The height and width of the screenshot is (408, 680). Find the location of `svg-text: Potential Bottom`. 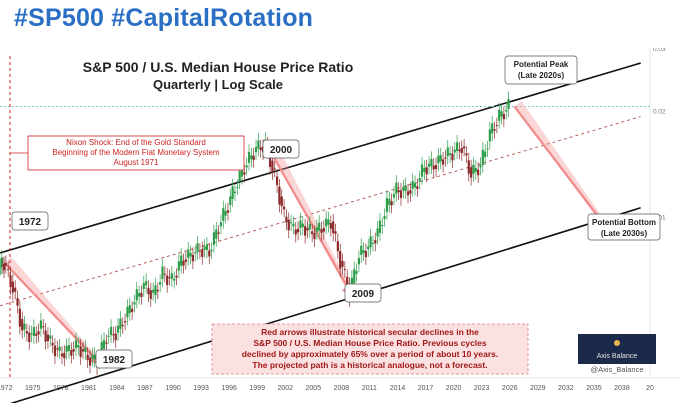

svg-text: Potential Bottom is located at coordinates (624, 222).